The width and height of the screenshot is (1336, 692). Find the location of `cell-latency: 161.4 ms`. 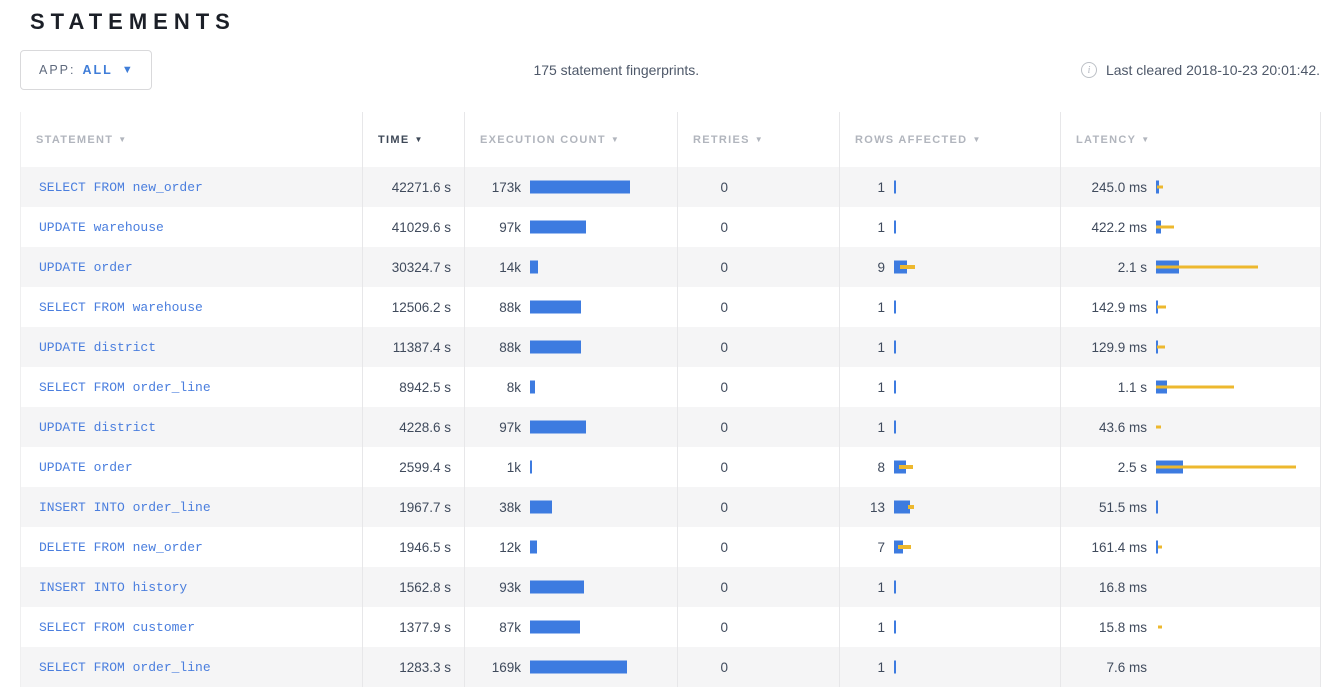

cell-latency: 161.4 ms is located at coordinates (1190, 547).